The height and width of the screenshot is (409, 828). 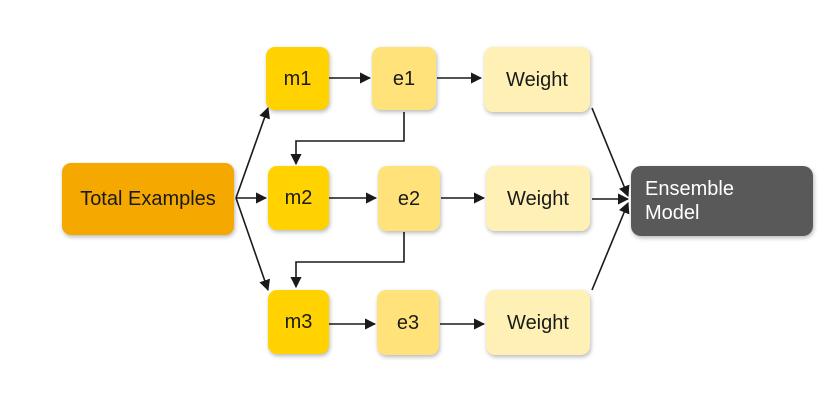 What do you see at coordinates (148, 199) in the screenshot?
I see `node-total-examples: Total Examples` at bounding box center [148, 199].